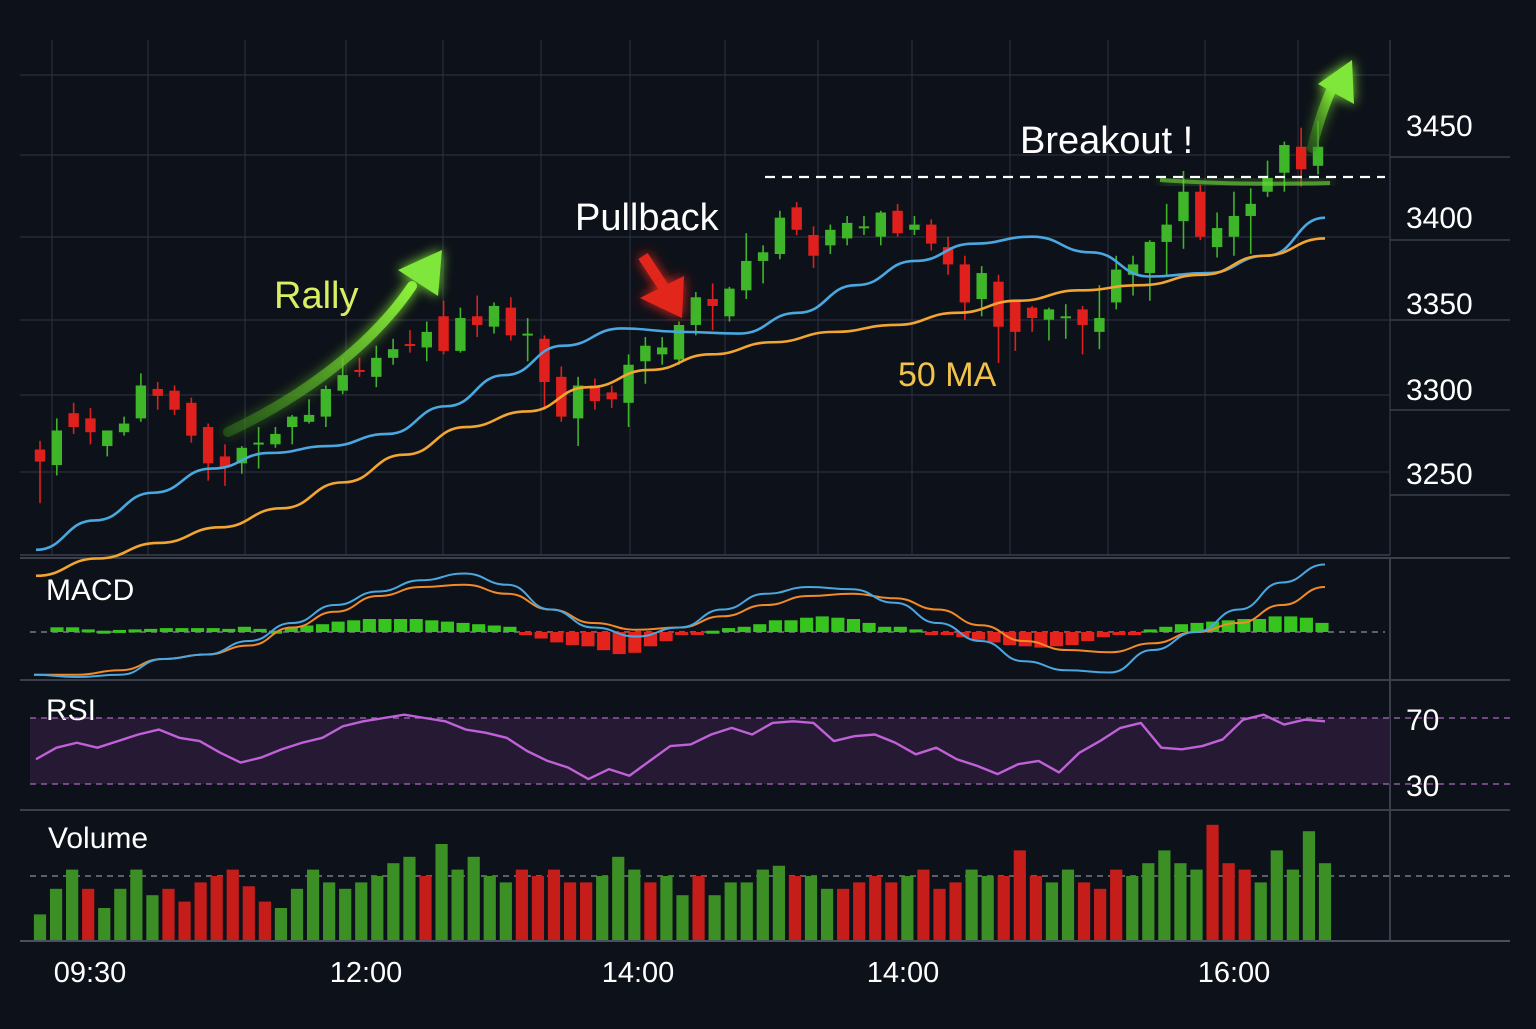  What do you see at coordinates (1336, 82) in the screenshot?
I see `breakout-arrow-head` at bounding box center [1336, 82].